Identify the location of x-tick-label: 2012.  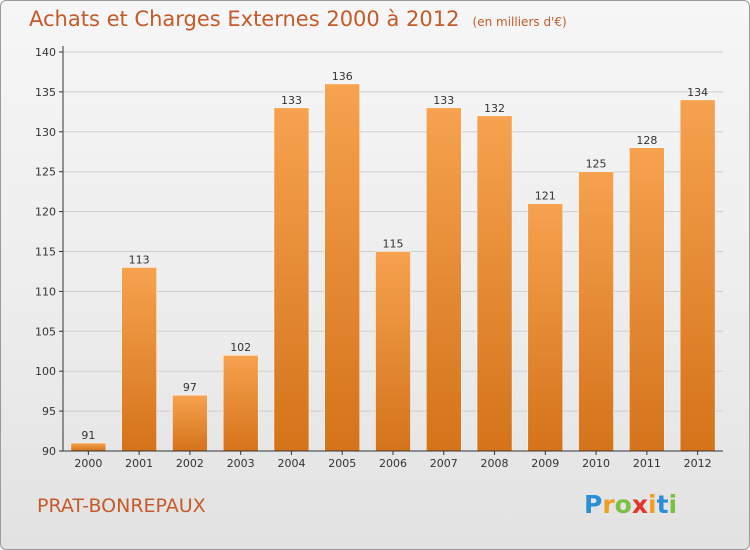
(698, 463).